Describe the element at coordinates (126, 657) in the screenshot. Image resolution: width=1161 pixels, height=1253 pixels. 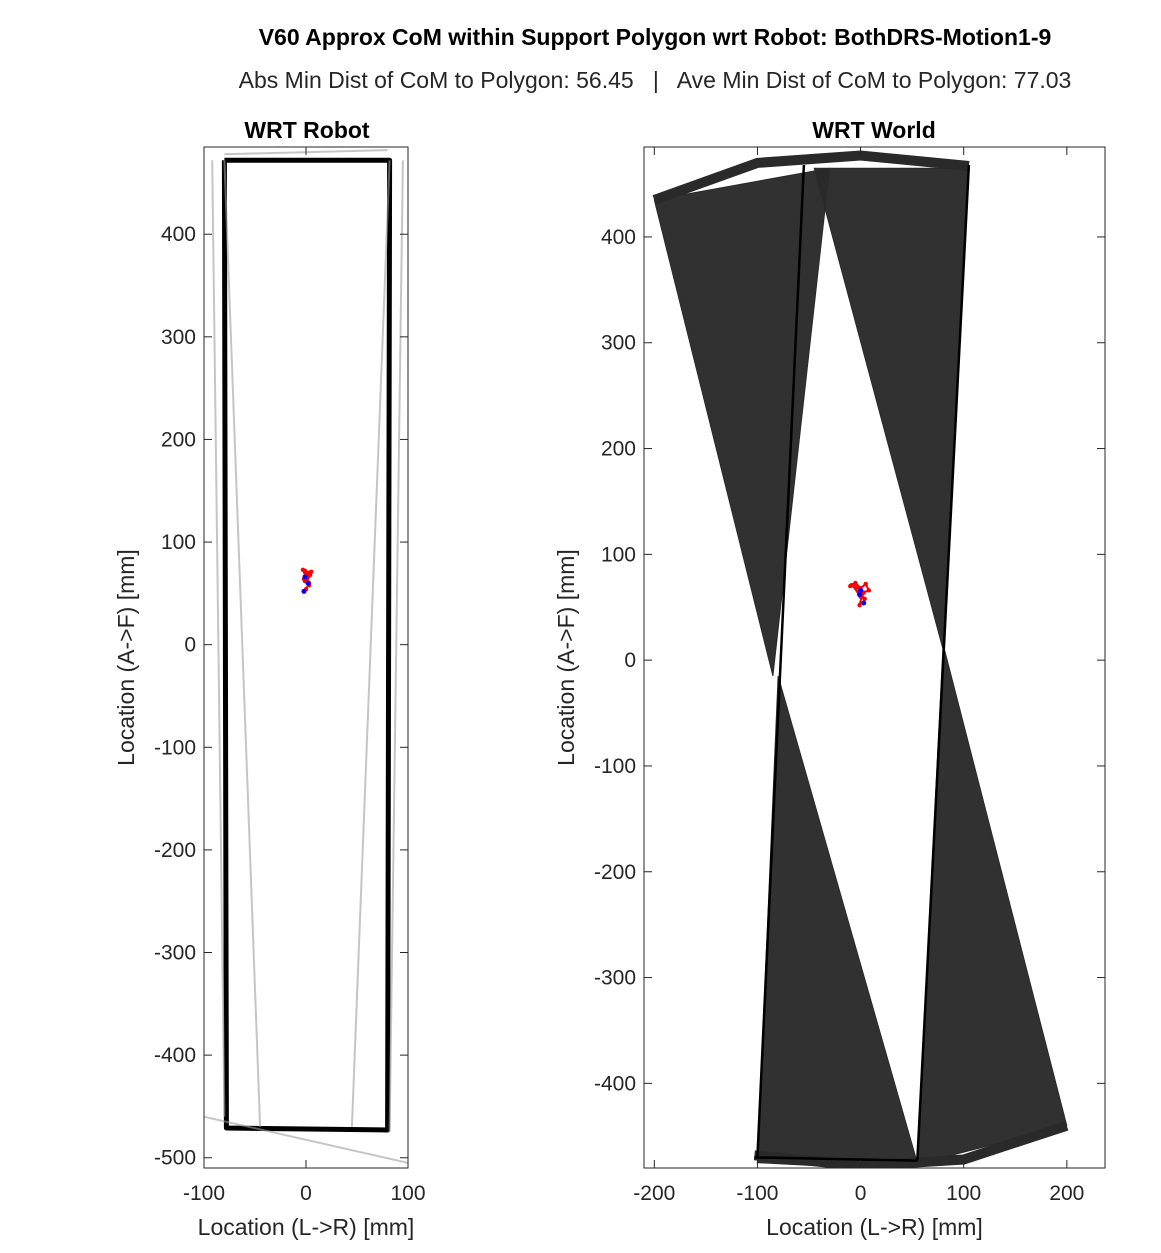
I see `y-axis-label-wrt-robot: Location (A->F) [mm]` at that location.